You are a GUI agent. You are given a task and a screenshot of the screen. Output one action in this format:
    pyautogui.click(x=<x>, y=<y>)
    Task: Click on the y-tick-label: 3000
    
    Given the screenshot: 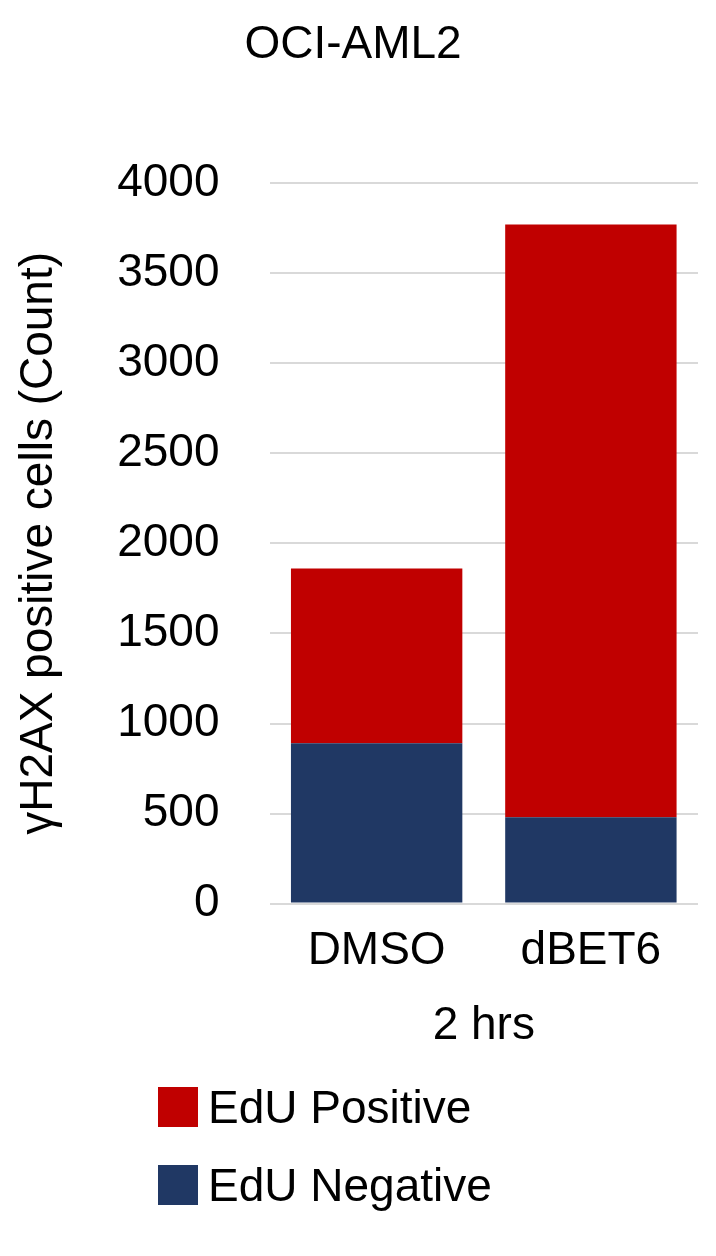 What is the action you would take?
    pyautogui.click(x=168, y=359)
    